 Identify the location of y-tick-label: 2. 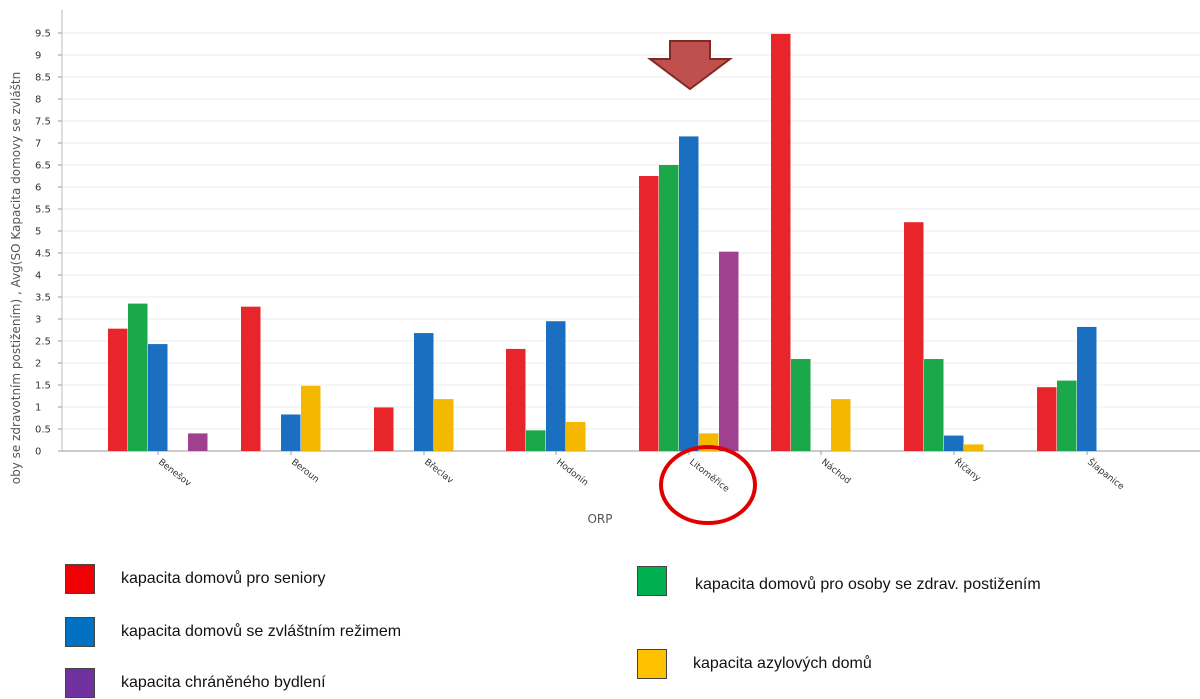
(38, 364).